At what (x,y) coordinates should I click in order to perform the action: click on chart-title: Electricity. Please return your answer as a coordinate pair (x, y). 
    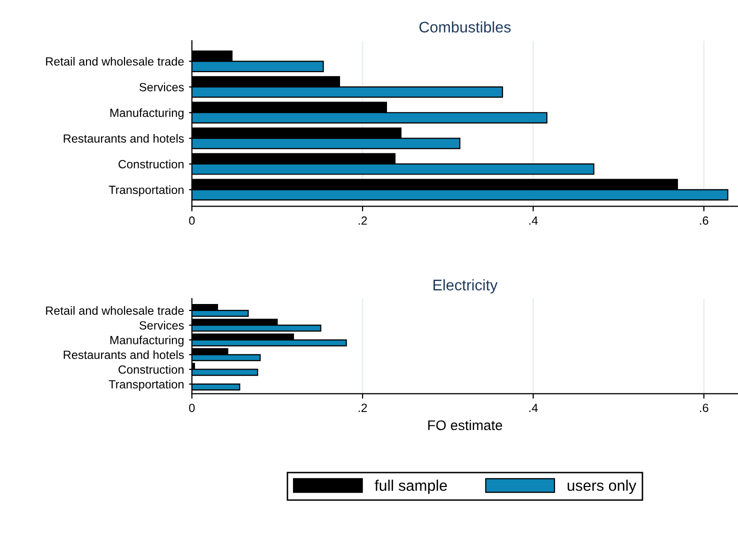
    Looking at the image, I should click on (466, 286).